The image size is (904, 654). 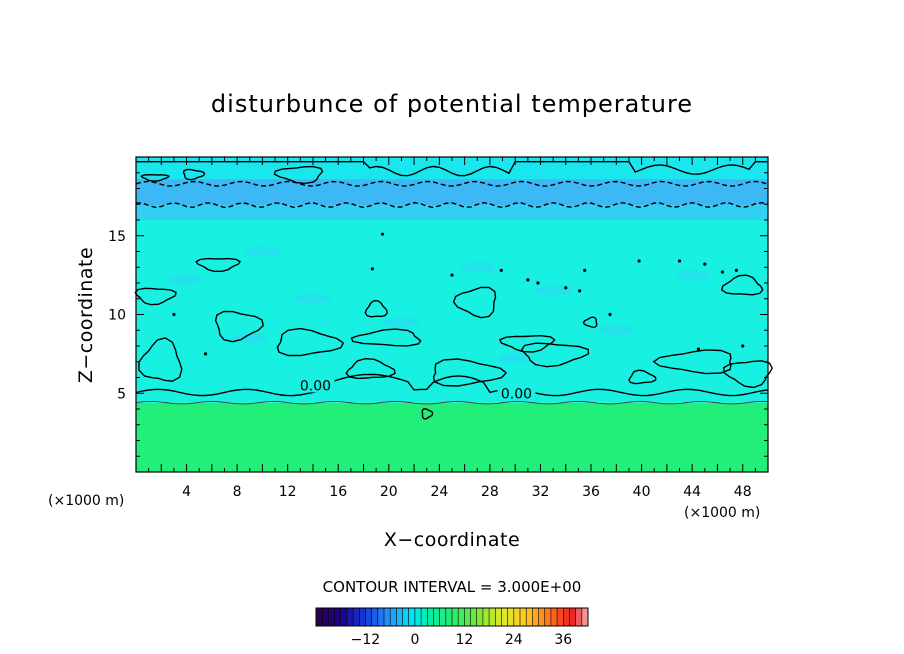 I want to click on x-tick-label: 20, so click(x=389, y=492).